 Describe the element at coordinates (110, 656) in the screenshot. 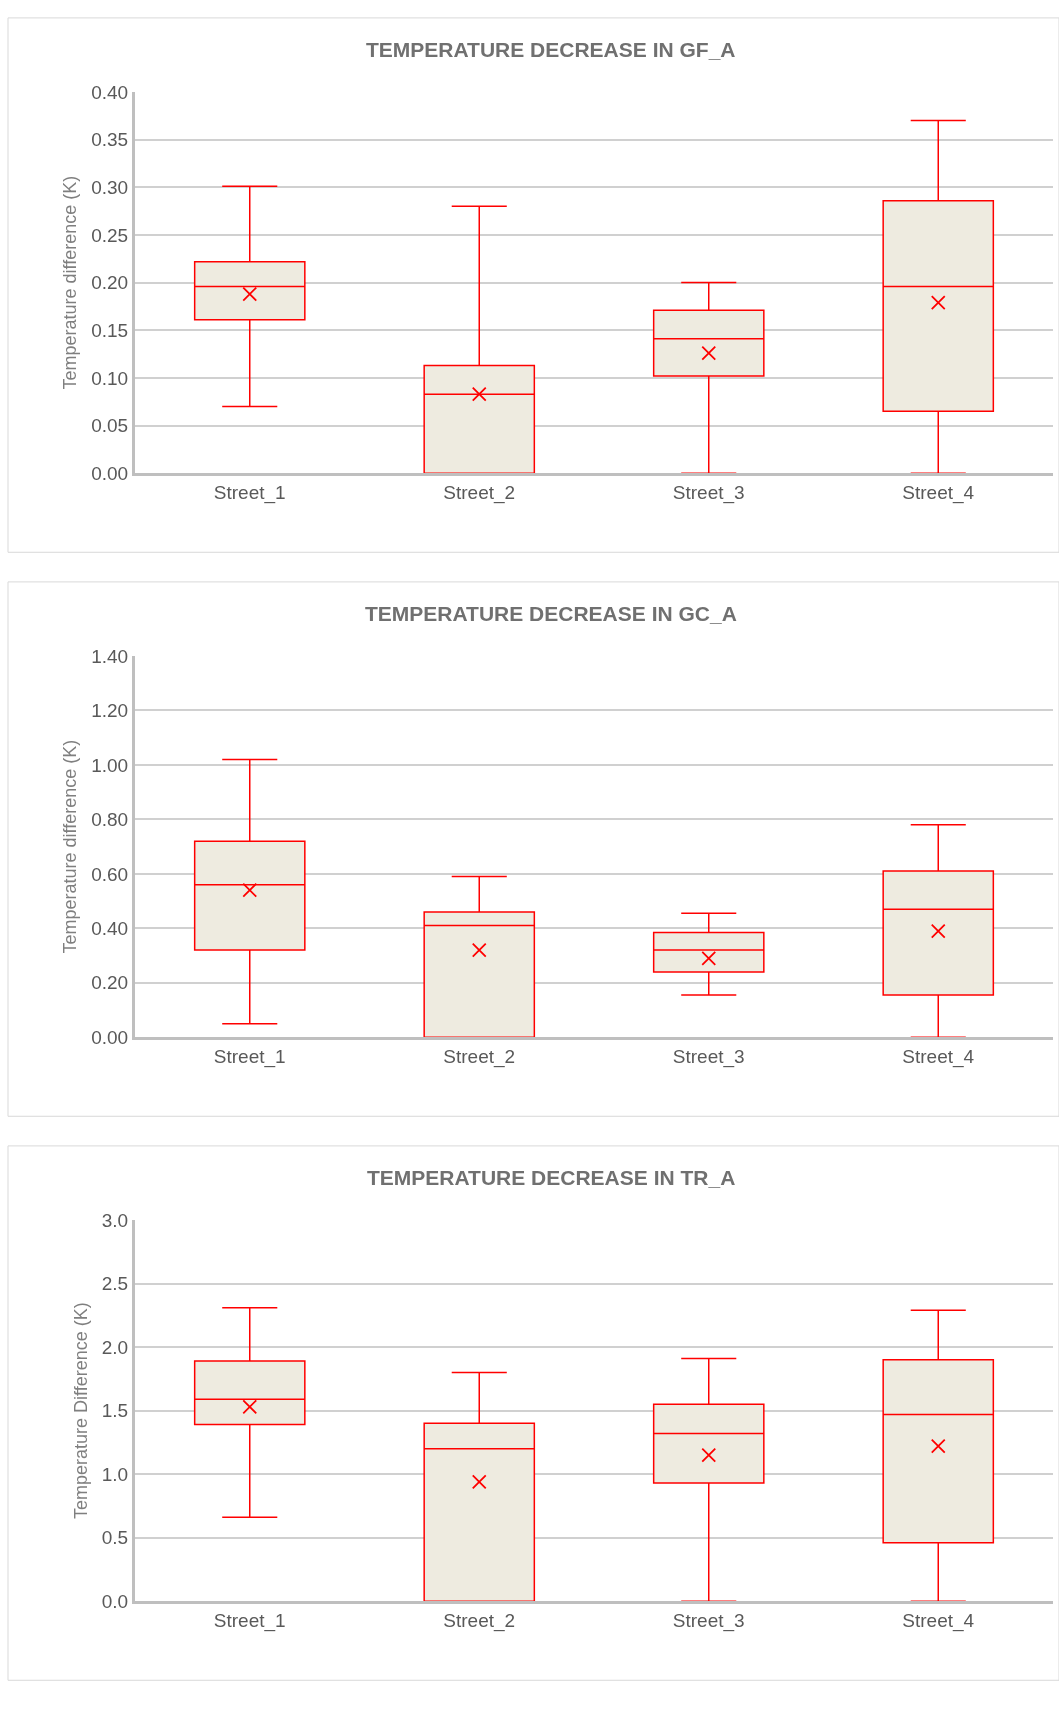

I see `y-tick-label: 1.40` at that location.